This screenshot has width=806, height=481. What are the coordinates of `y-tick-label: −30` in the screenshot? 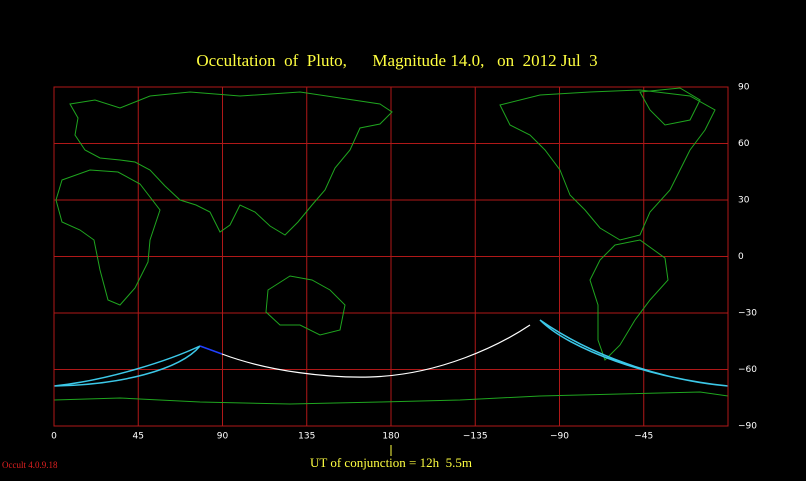 It's located at (747, 314).